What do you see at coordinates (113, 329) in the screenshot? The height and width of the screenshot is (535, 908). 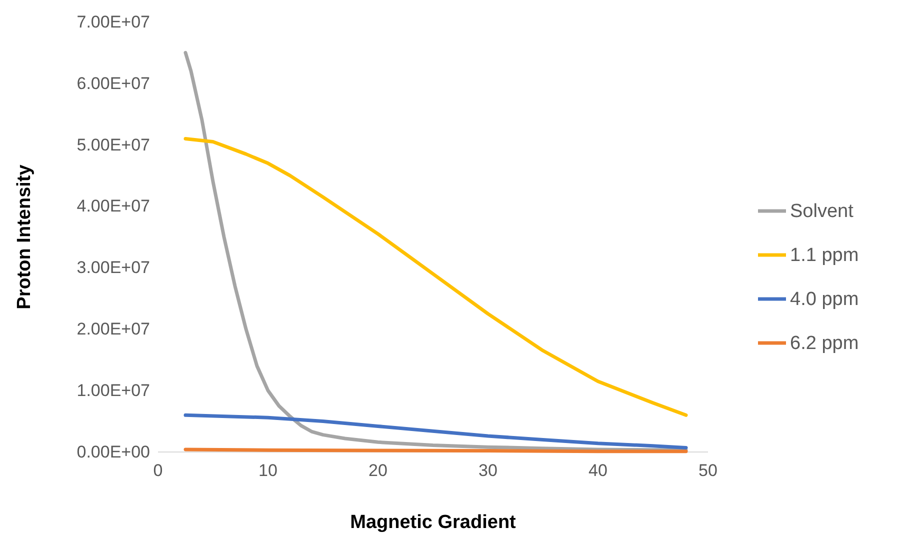 I see `y-tick-label: 2.00E+07` at bounding box center [113, 329].